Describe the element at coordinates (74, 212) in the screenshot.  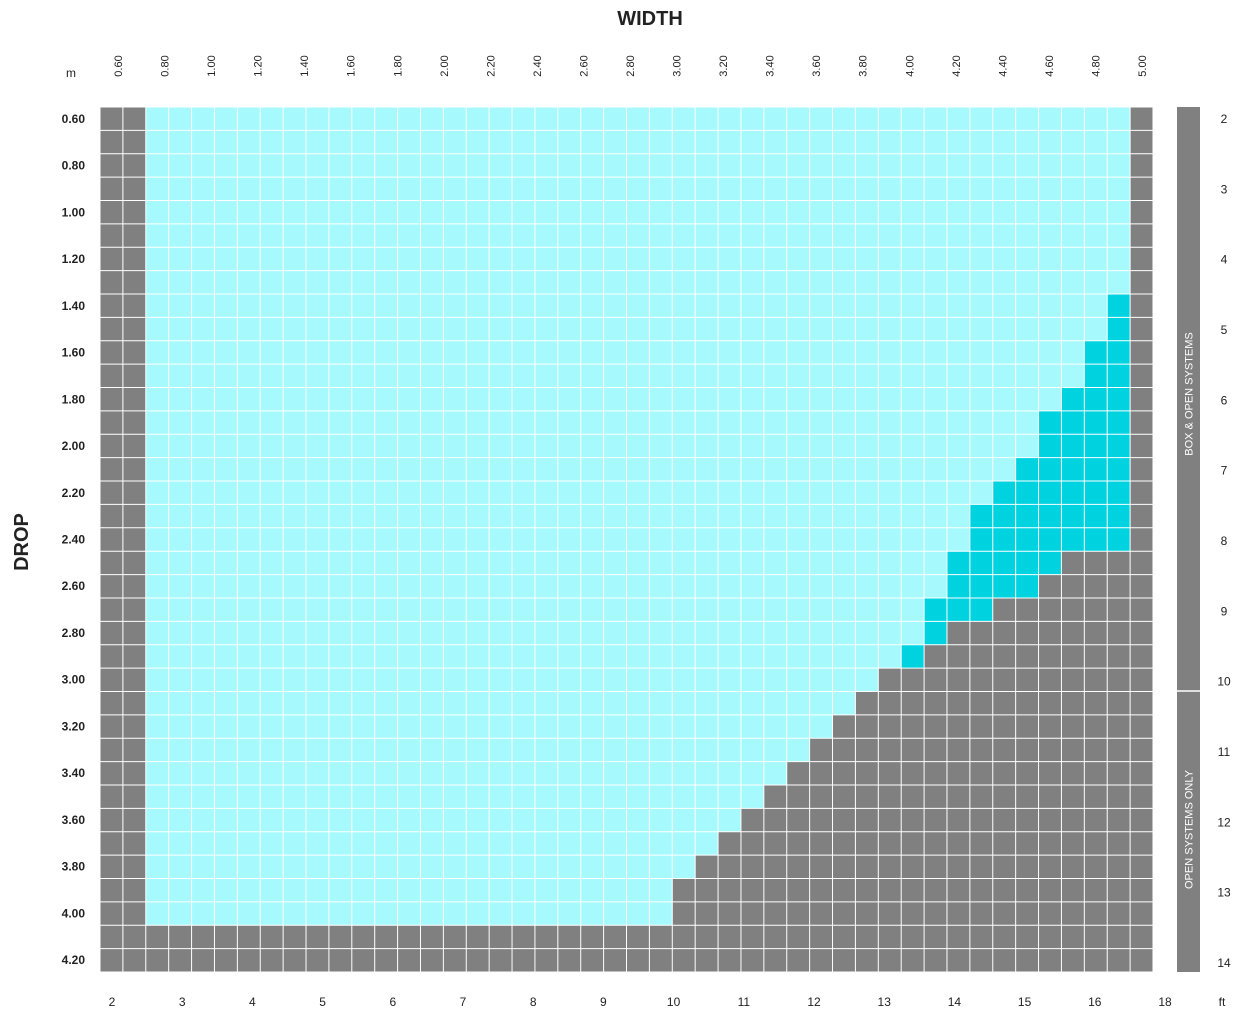
I see `drop-tick-m: 1.00` at that location.